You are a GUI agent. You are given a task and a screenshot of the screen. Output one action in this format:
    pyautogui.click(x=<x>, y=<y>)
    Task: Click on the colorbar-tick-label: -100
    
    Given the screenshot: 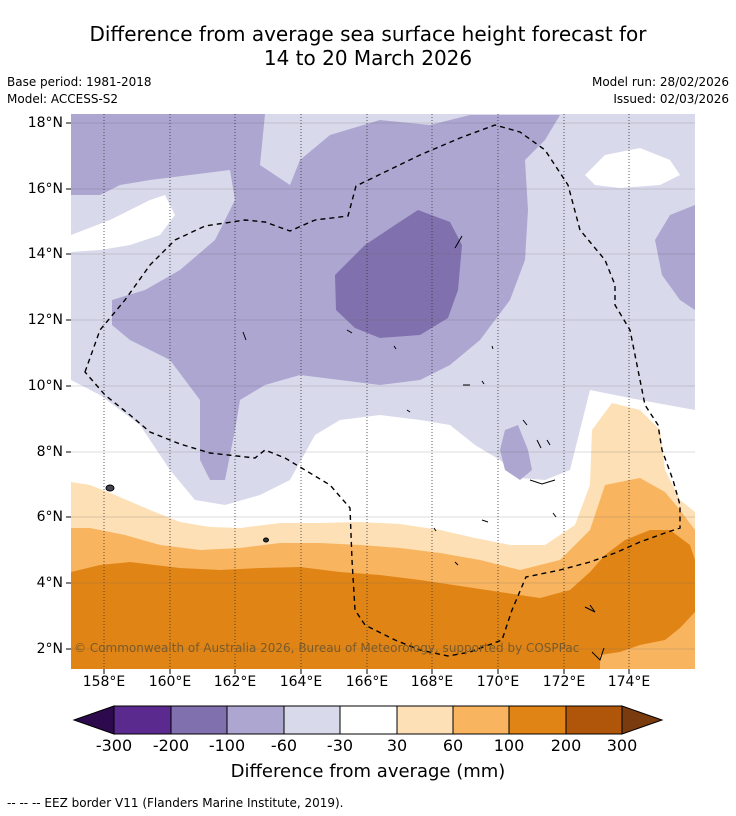 What is the action you would take?
    pyautogui.click(x=227, y=745)
    